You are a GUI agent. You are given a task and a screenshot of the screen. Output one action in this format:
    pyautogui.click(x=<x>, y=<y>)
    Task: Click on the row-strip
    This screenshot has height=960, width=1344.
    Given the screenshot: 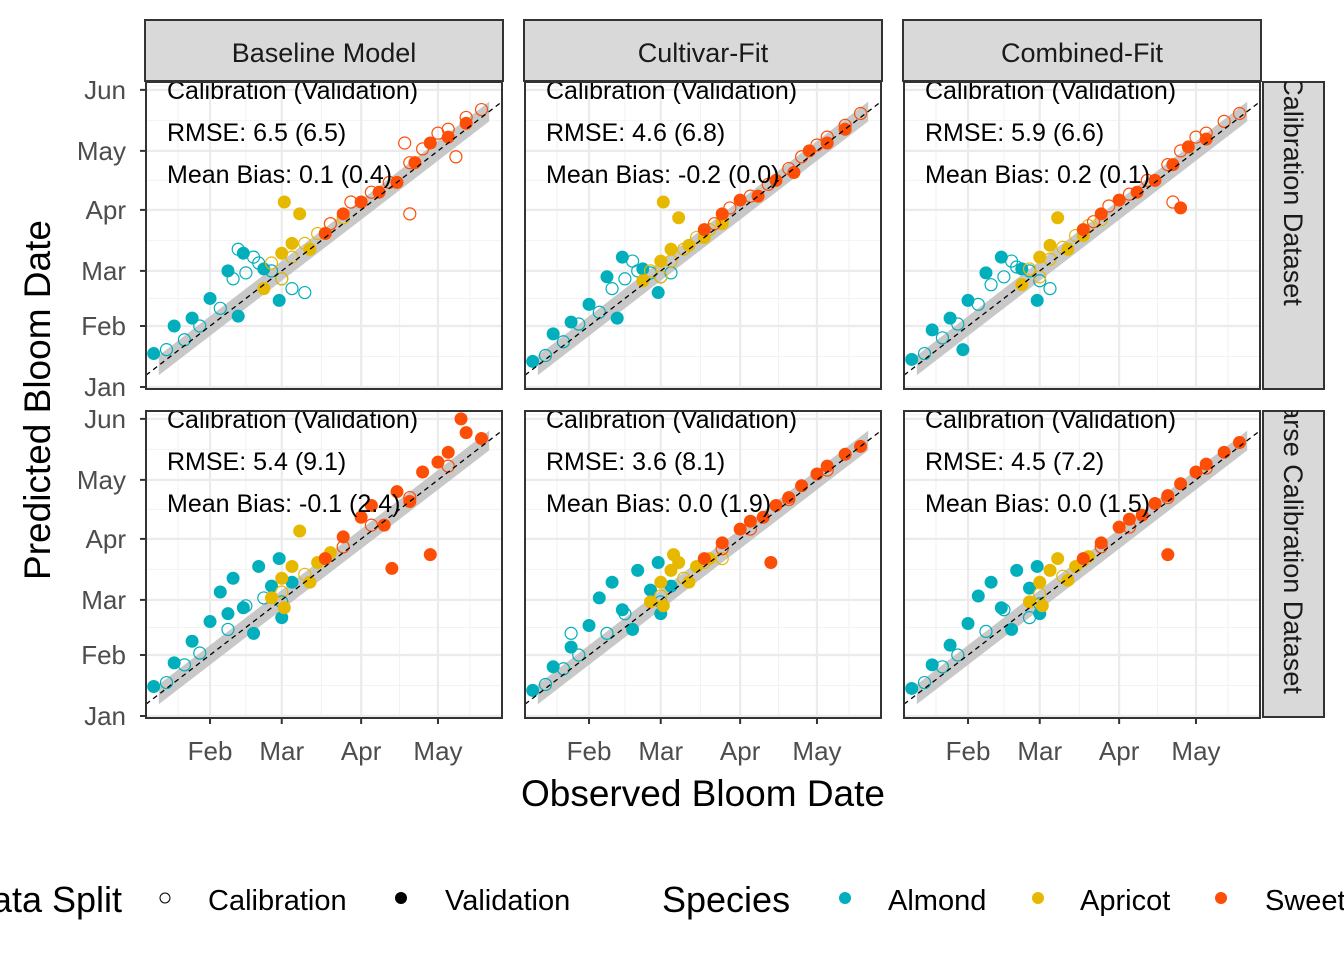 What is the action you would take?
    pyautogui.click(x=1293, y=235)
    